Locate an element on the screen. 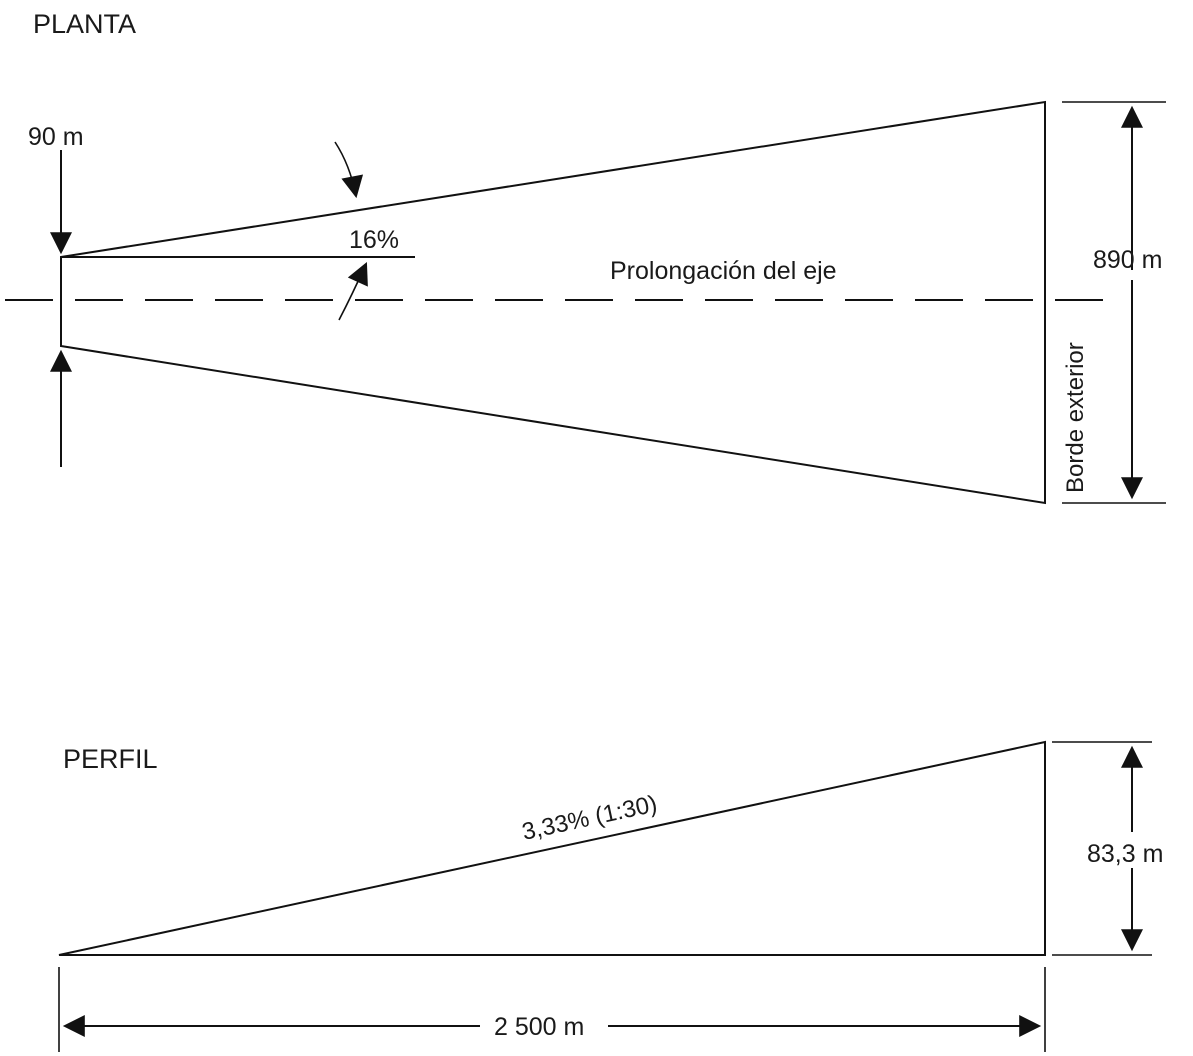  outer-width-label: 890 m is located at coordinates (1127, 260).